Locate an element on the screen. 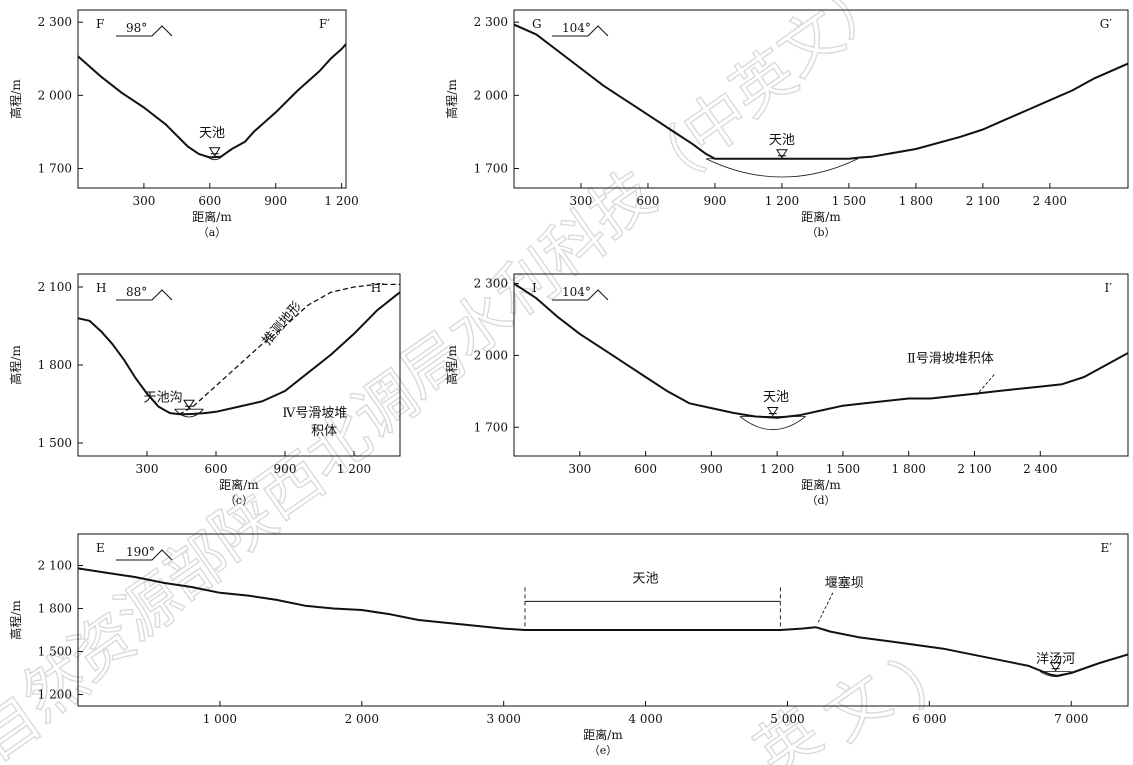 The image size is (1133, 765). panel-caption: （e） is located at coordinates (603, 750).